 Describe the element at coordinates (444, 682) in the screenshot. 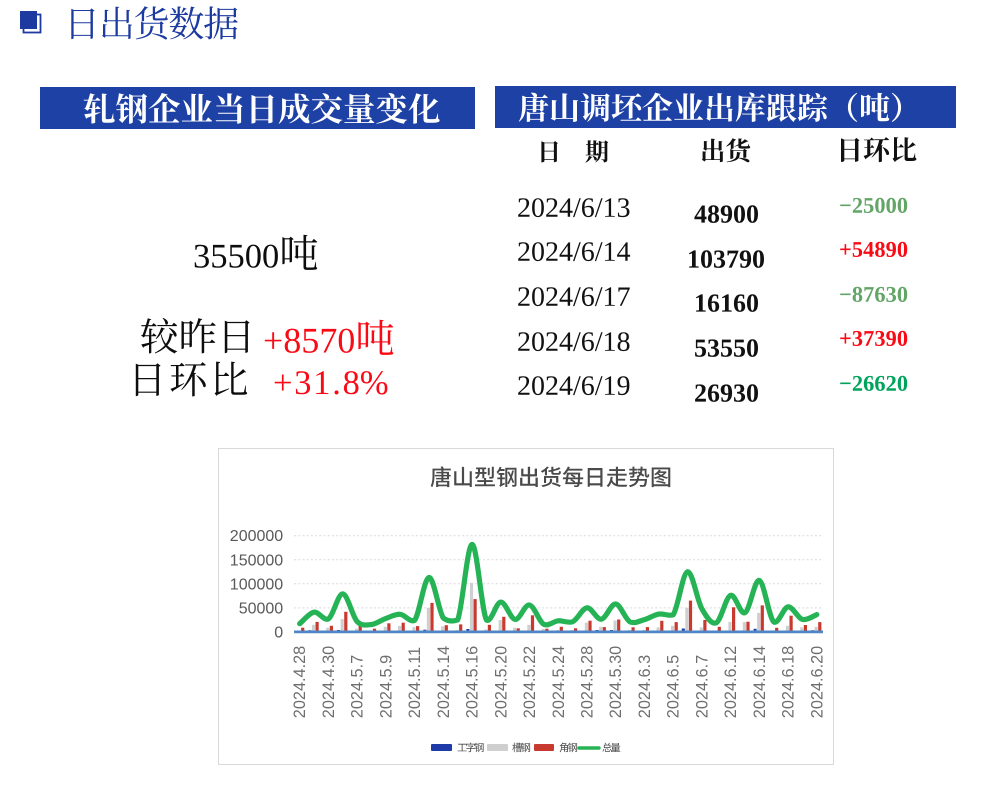

I see `svg-text: 2024.5.14` at that location.